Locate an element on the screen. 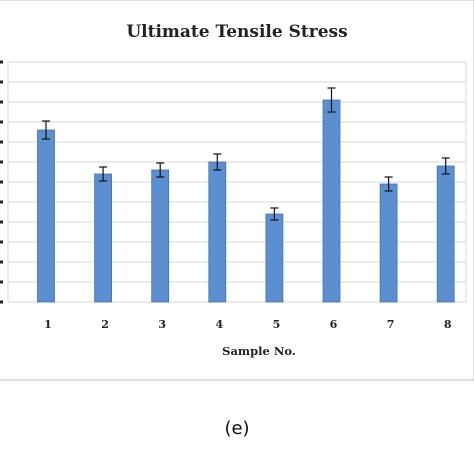 The height and width of the screenshot is (474, 474). y-axis-ticks is located at coordinates (1, 182).